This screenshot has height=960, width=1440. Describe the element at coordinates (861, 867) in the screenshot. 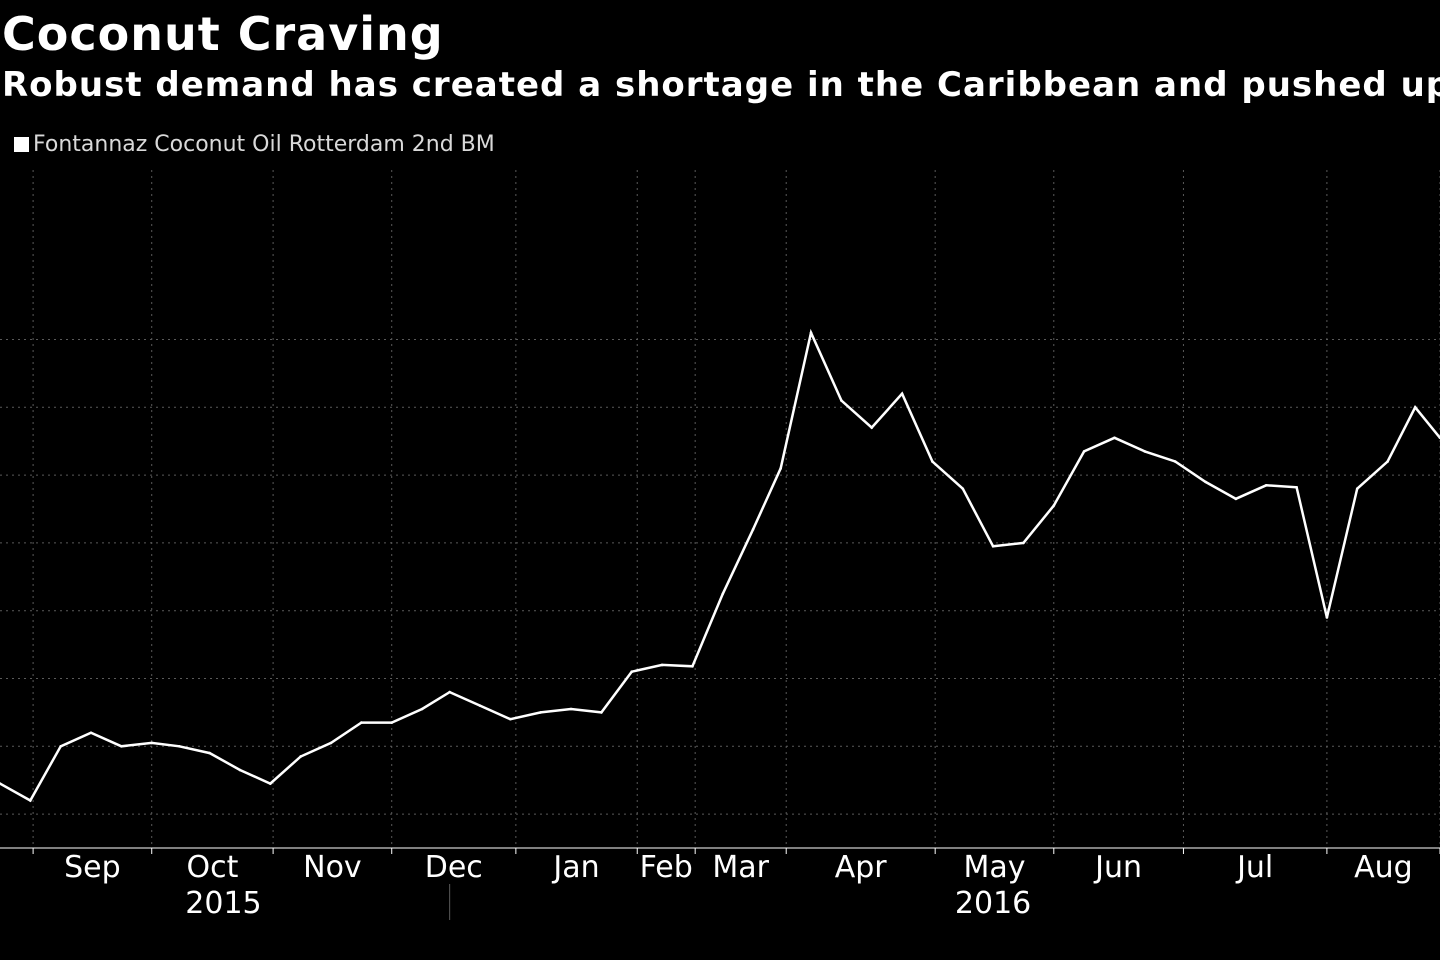

I see `x-tick-label: Apr` at that location.